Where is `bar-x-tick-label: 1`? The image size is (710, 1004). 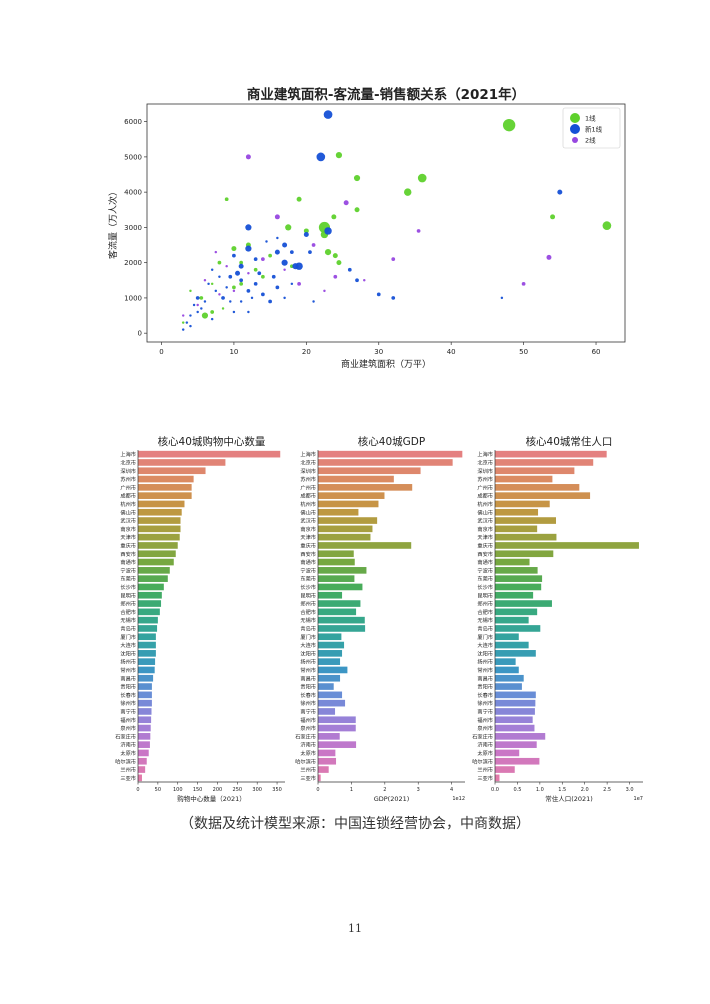 bar-x-tick-label: 1 is located at coordinates (351, 790).